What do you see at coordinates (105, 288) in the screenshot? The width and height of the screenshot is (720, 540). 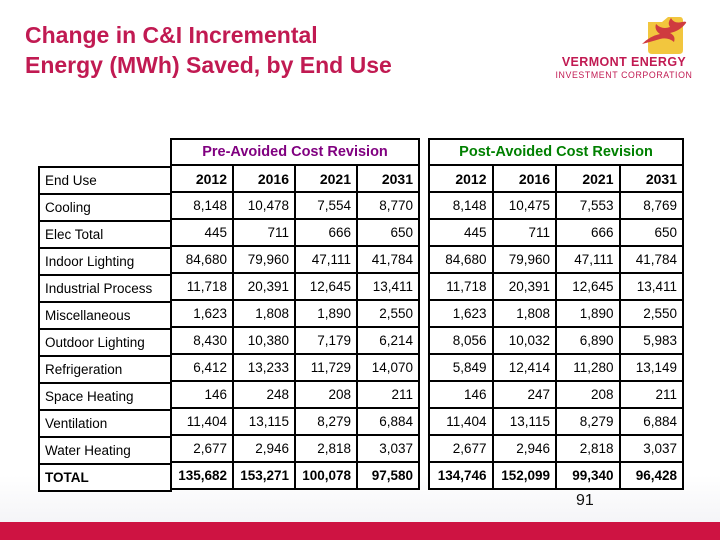 I see `row-label: Industrial Process` at bounding box center [105, 288].